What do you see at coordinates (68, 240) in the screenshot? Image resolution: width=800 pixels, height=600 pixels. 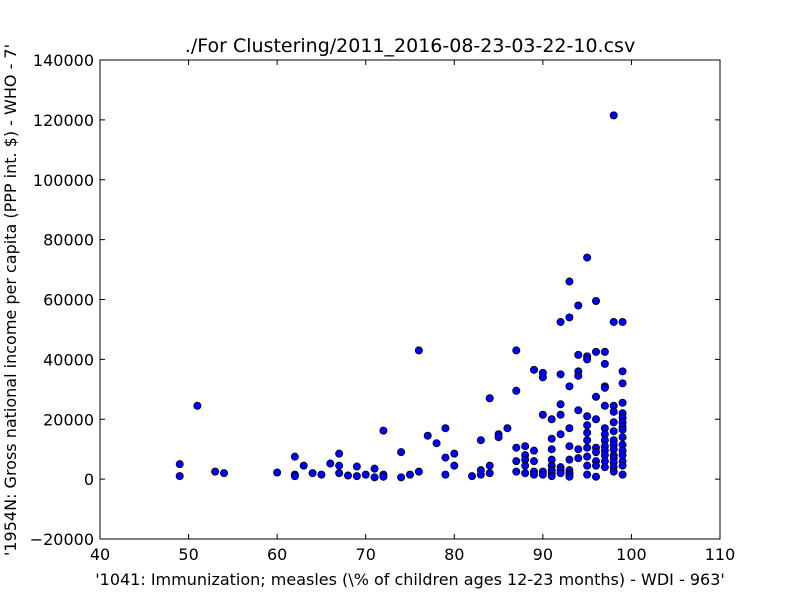 I see `y-tick-label: 80000` at bounding box center [68, 240].